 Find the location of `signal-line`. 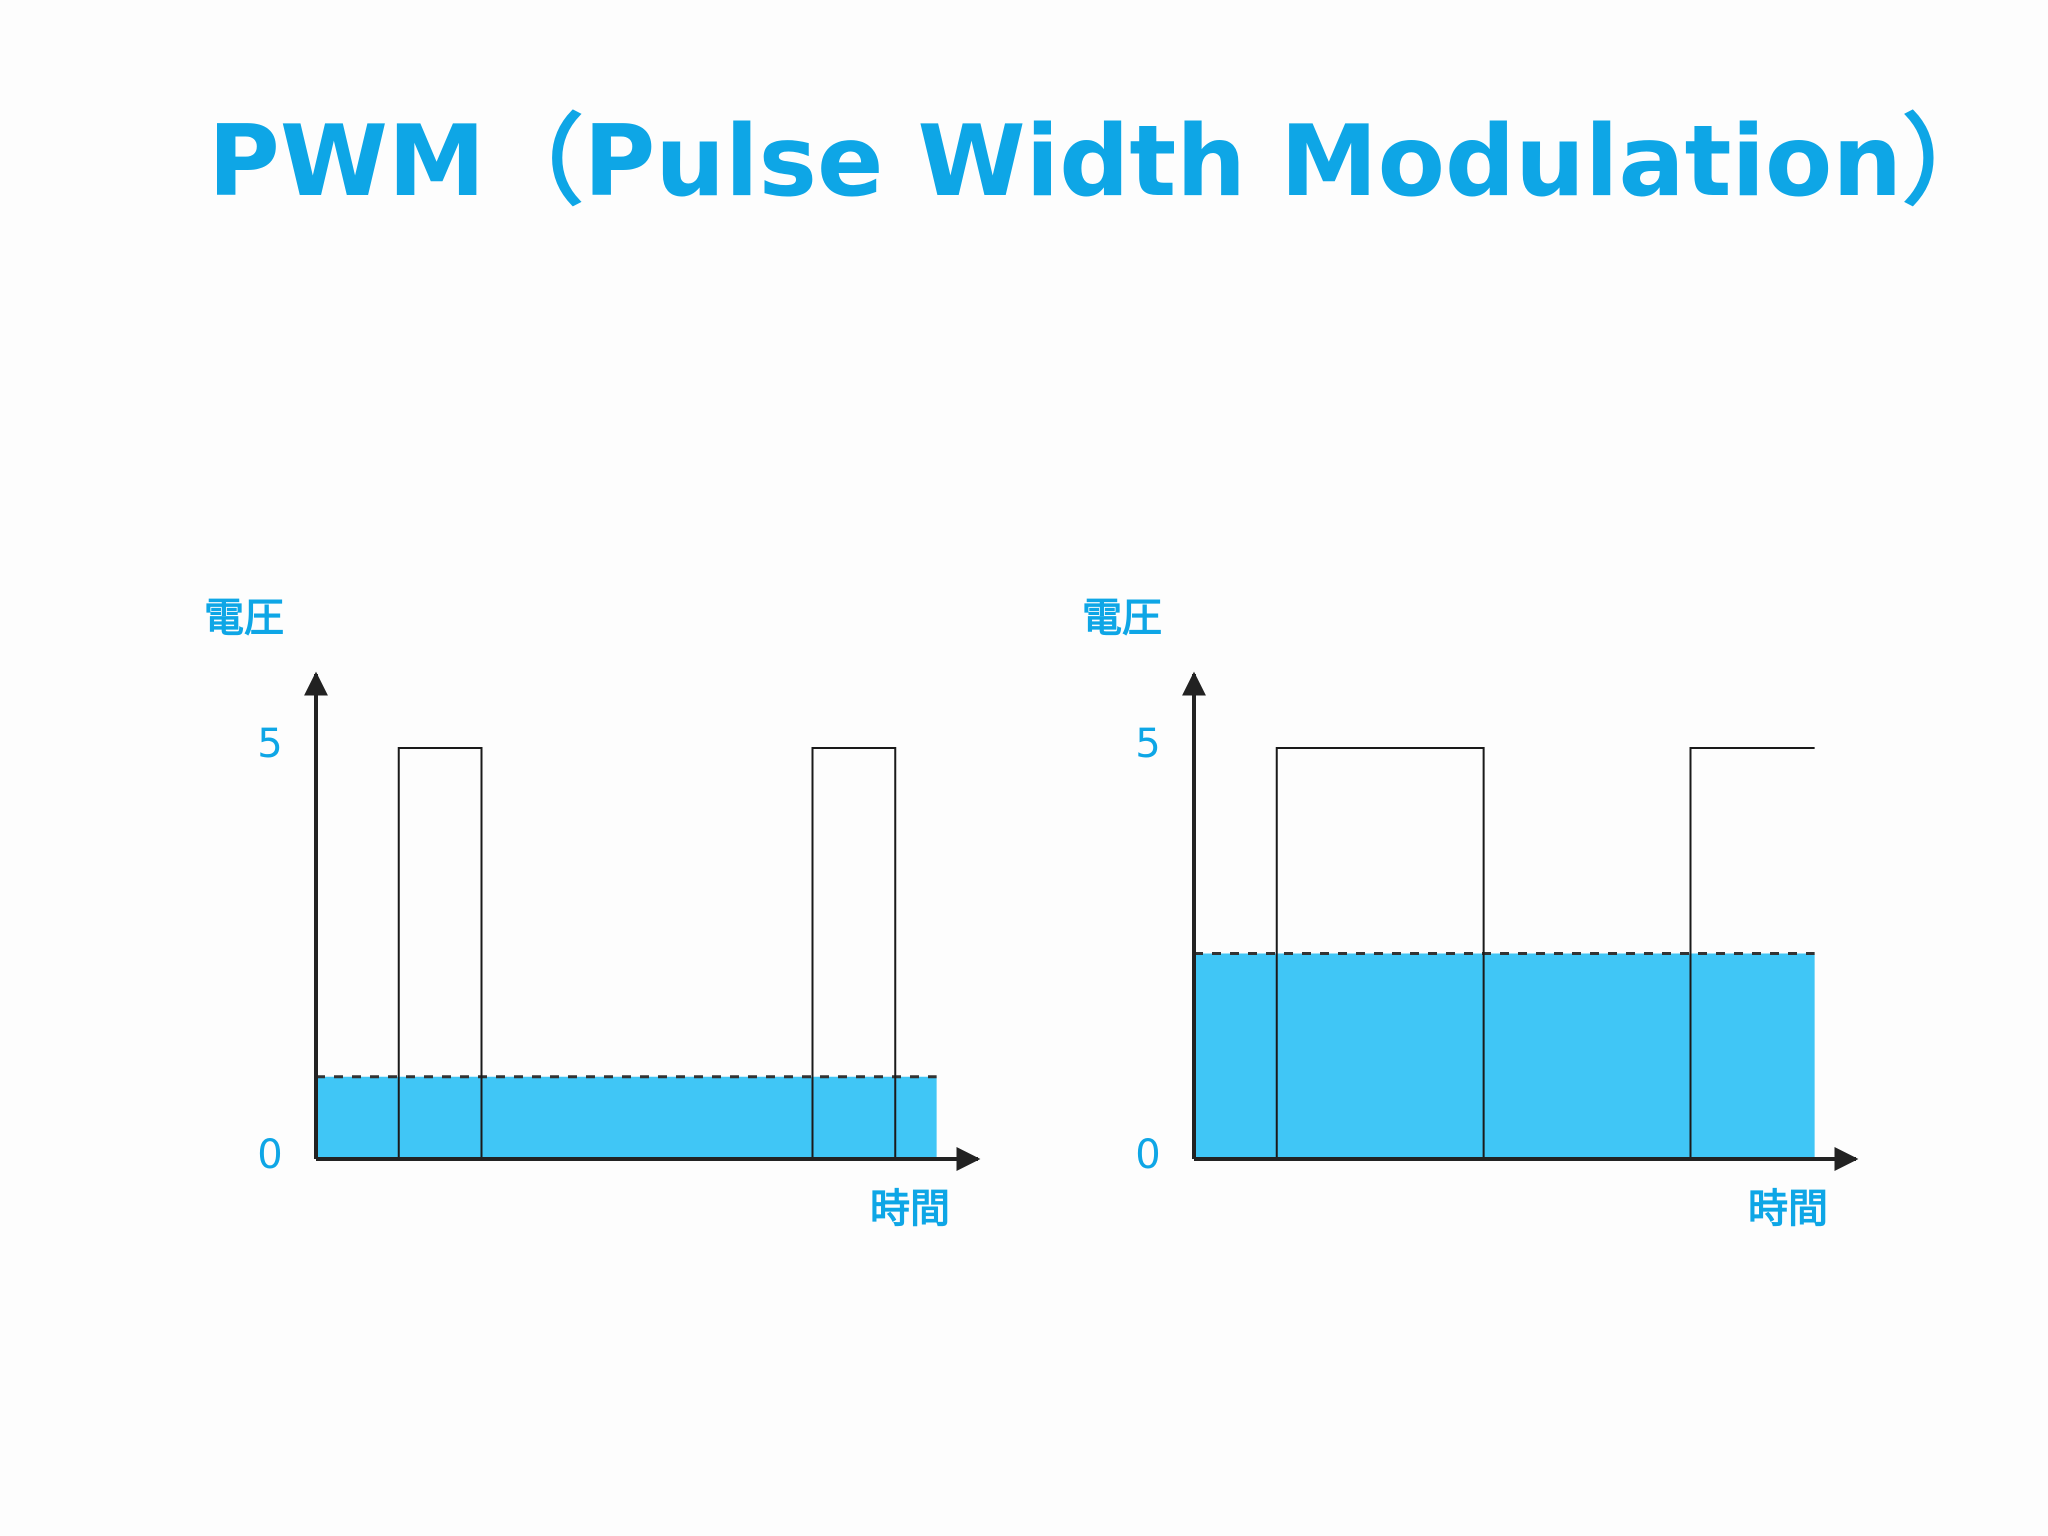

signal-line is located at coordinates (1504, 953).